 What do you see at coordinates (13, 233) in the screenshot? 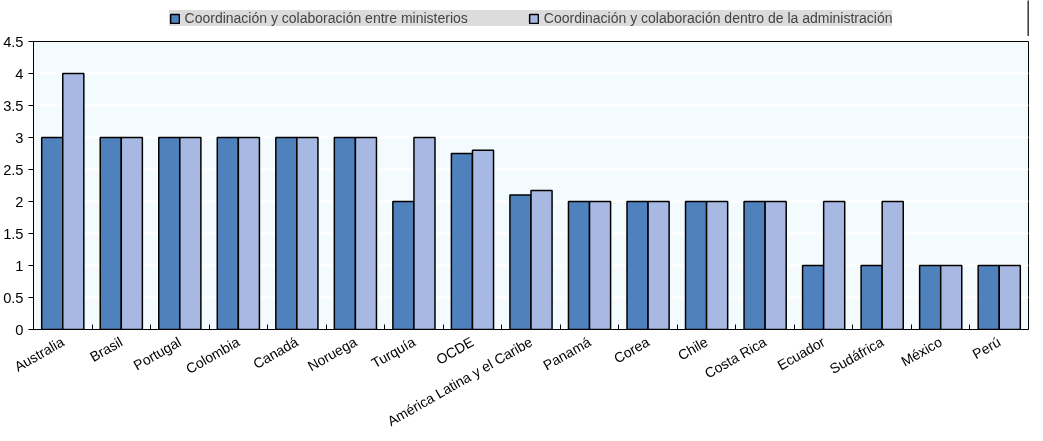
I see `y-tick-label: 1.5` at bounding box center [13, 233].